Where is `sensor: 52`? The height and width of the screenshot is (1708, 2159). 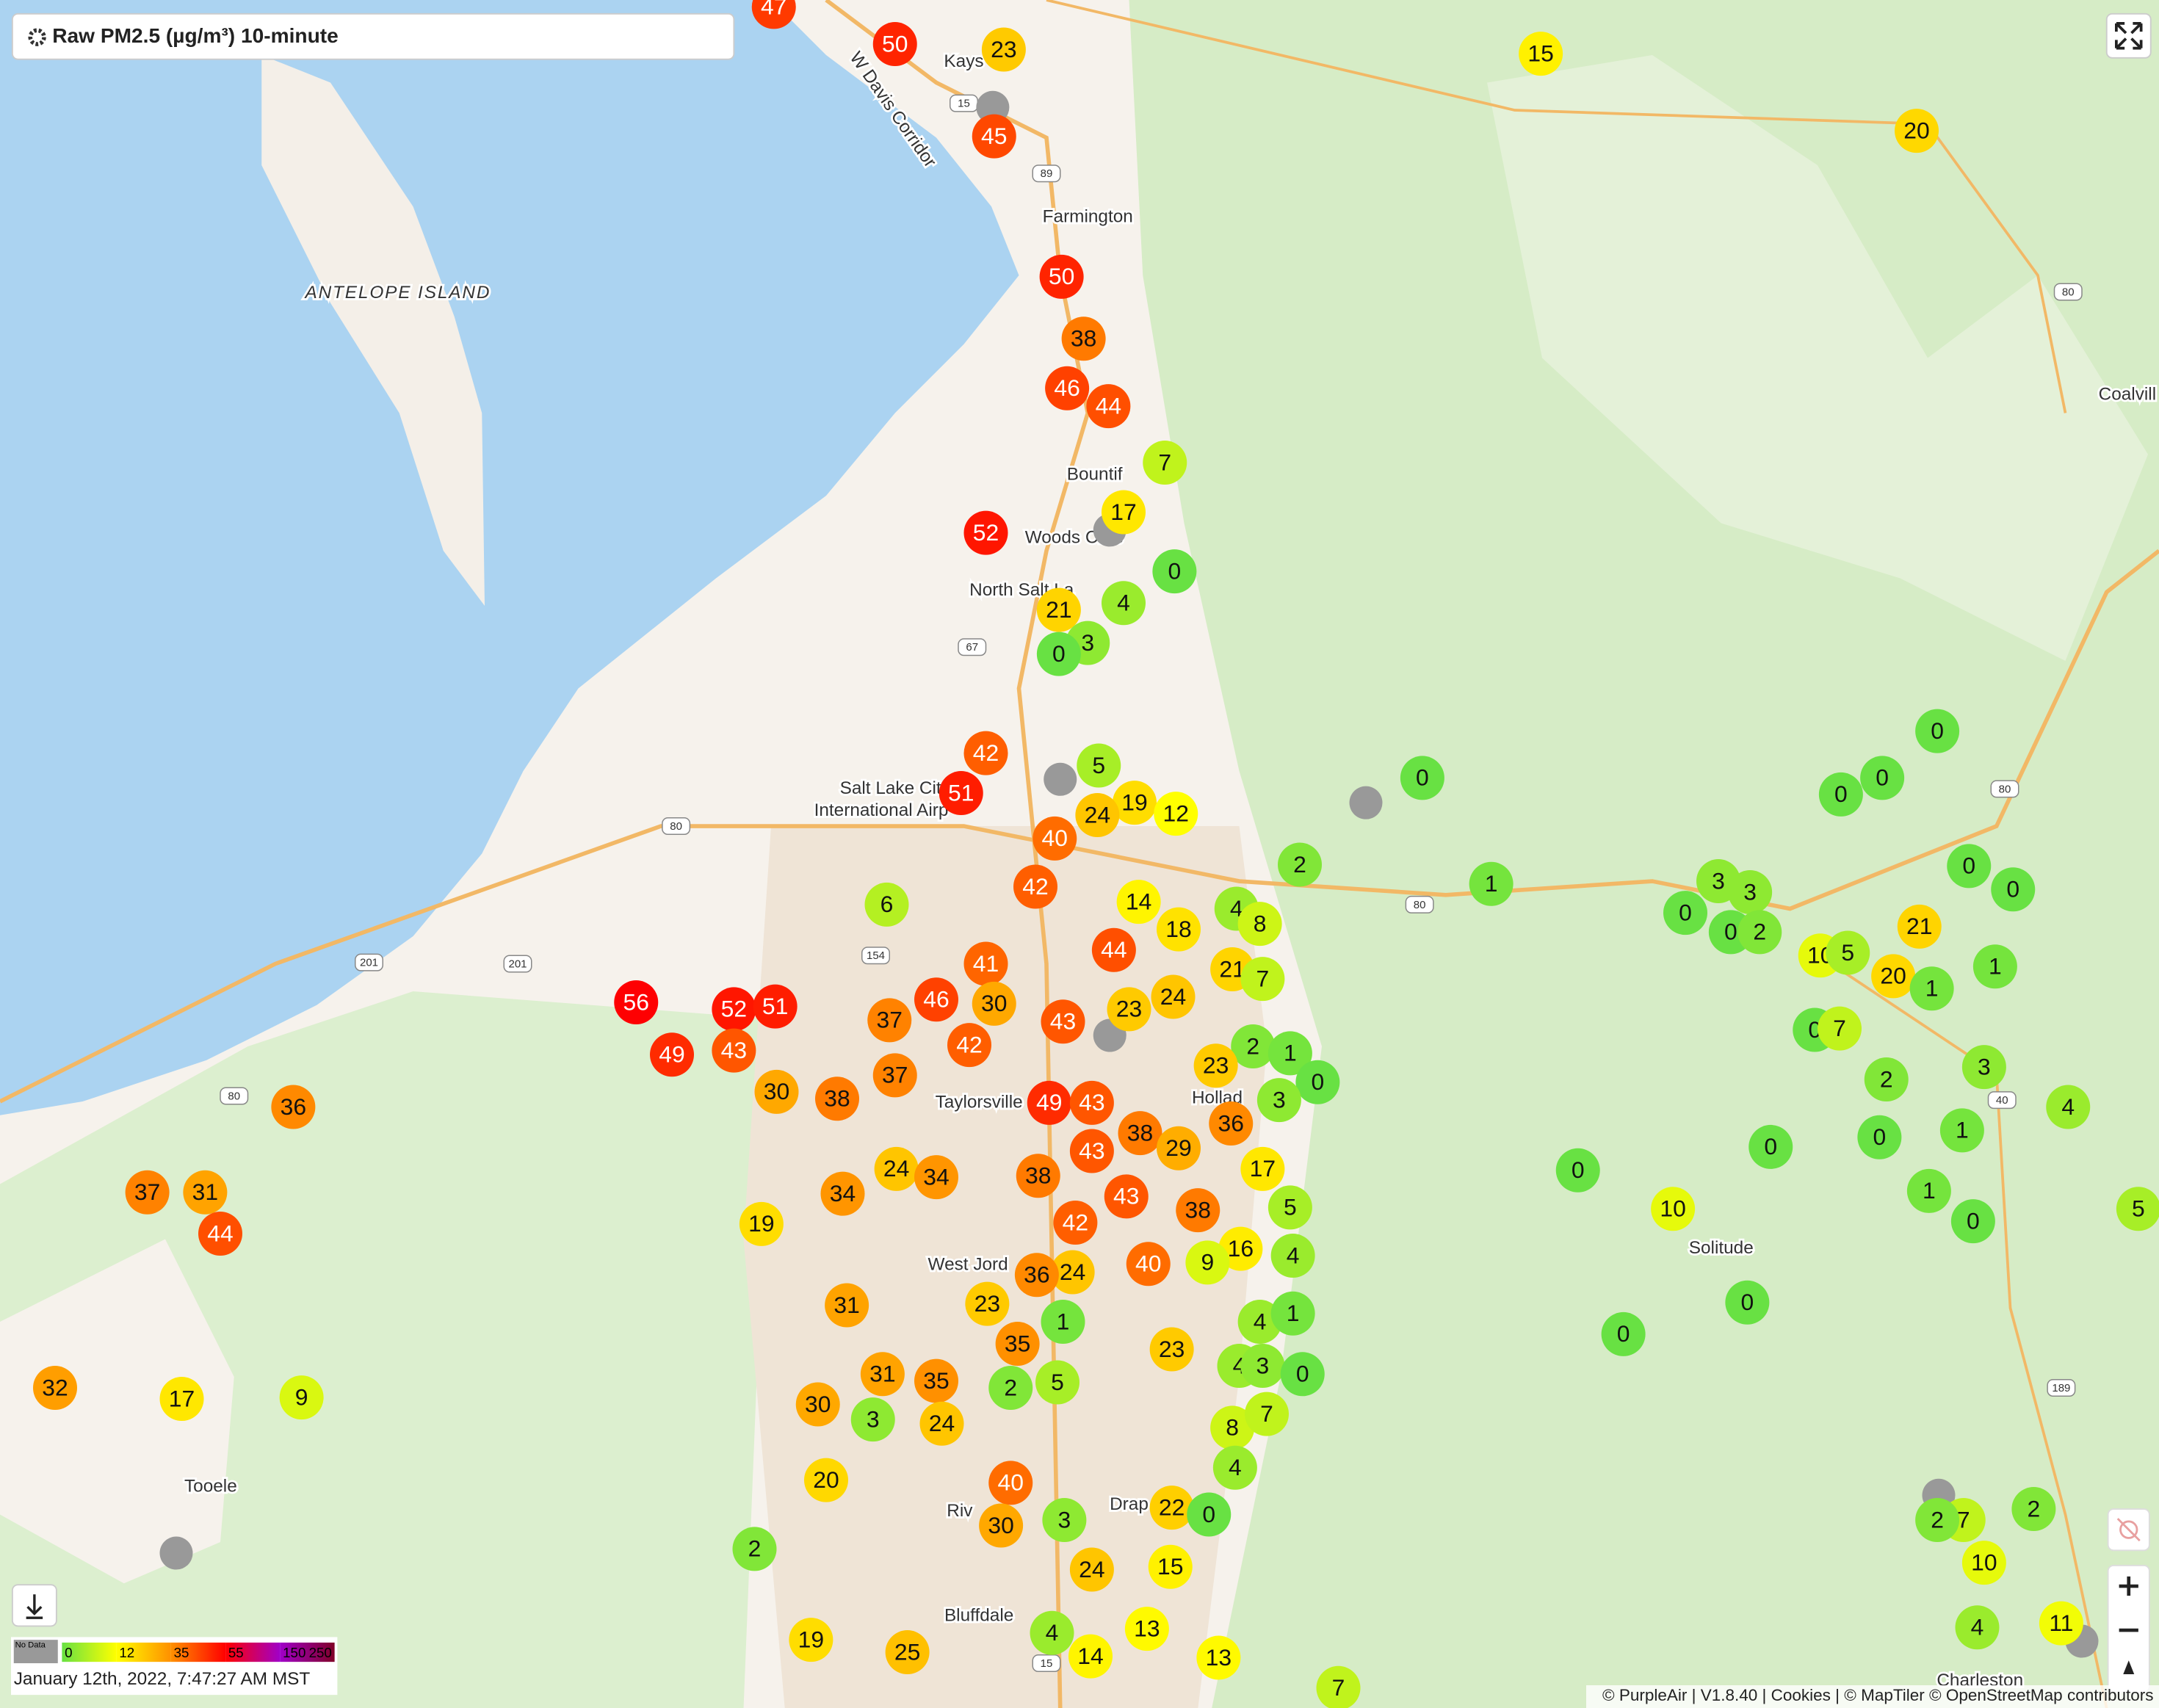
sensor: 52 is located at coordinates (734, 1010).